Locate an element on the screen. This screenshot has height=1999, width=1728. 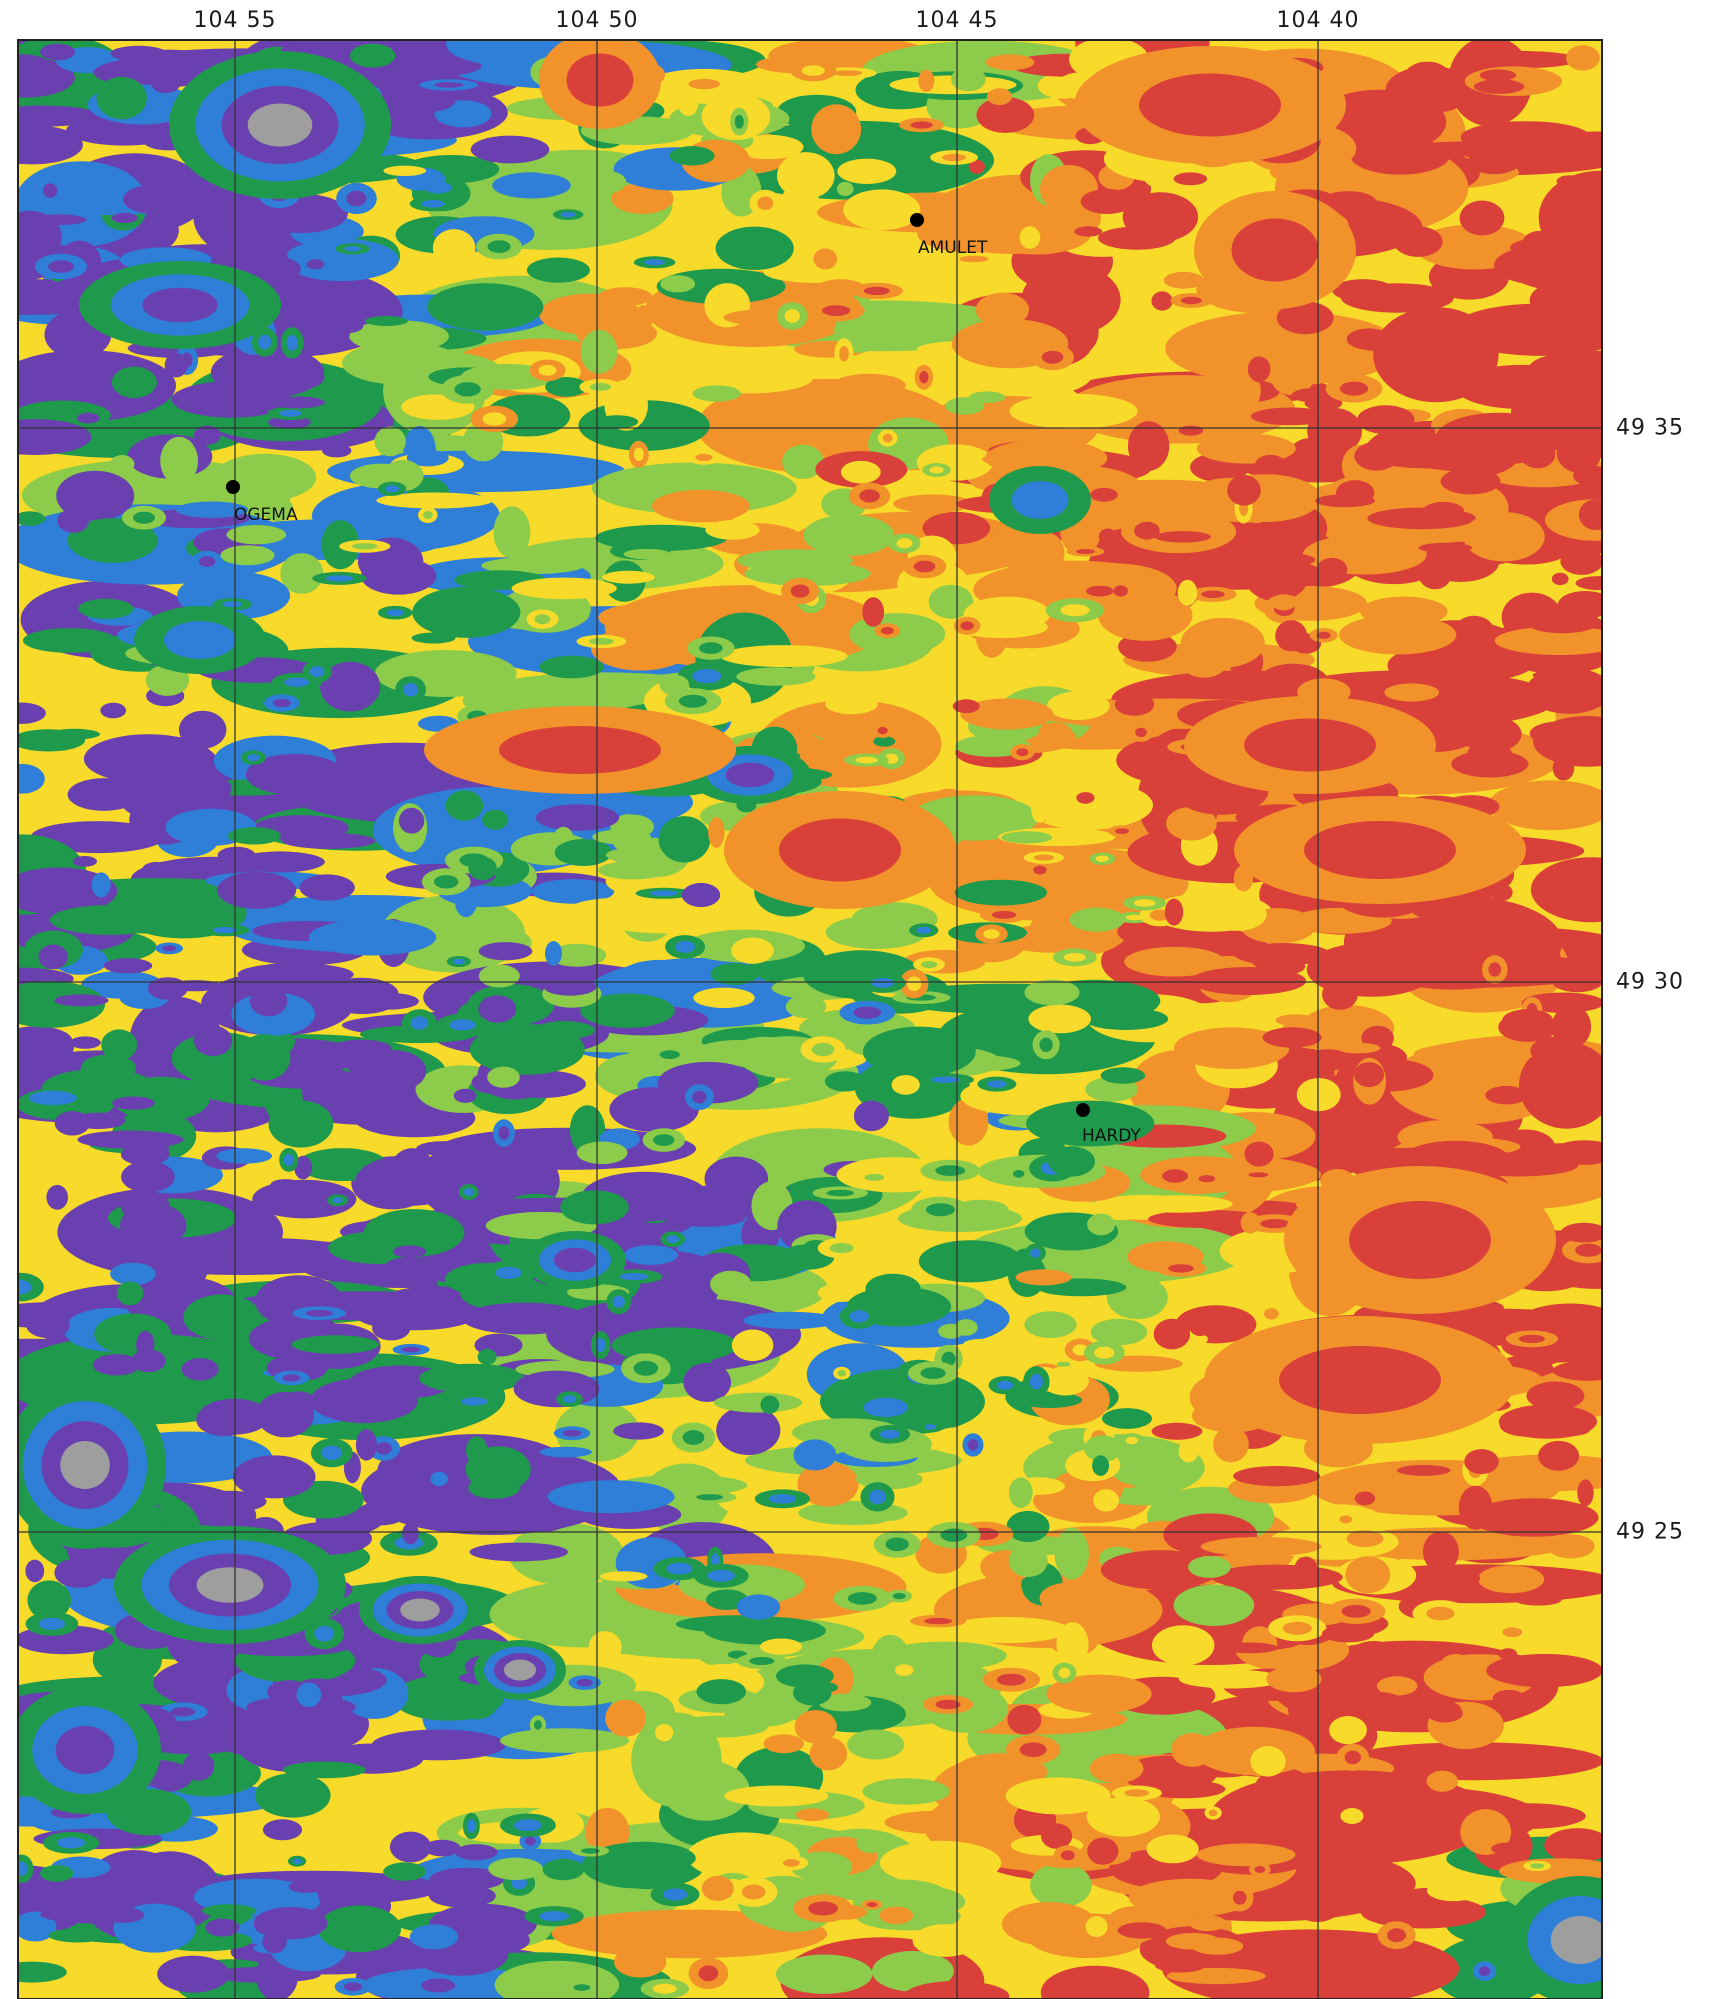
longitude-label: 104 50 is located at coordinates (597, 20).